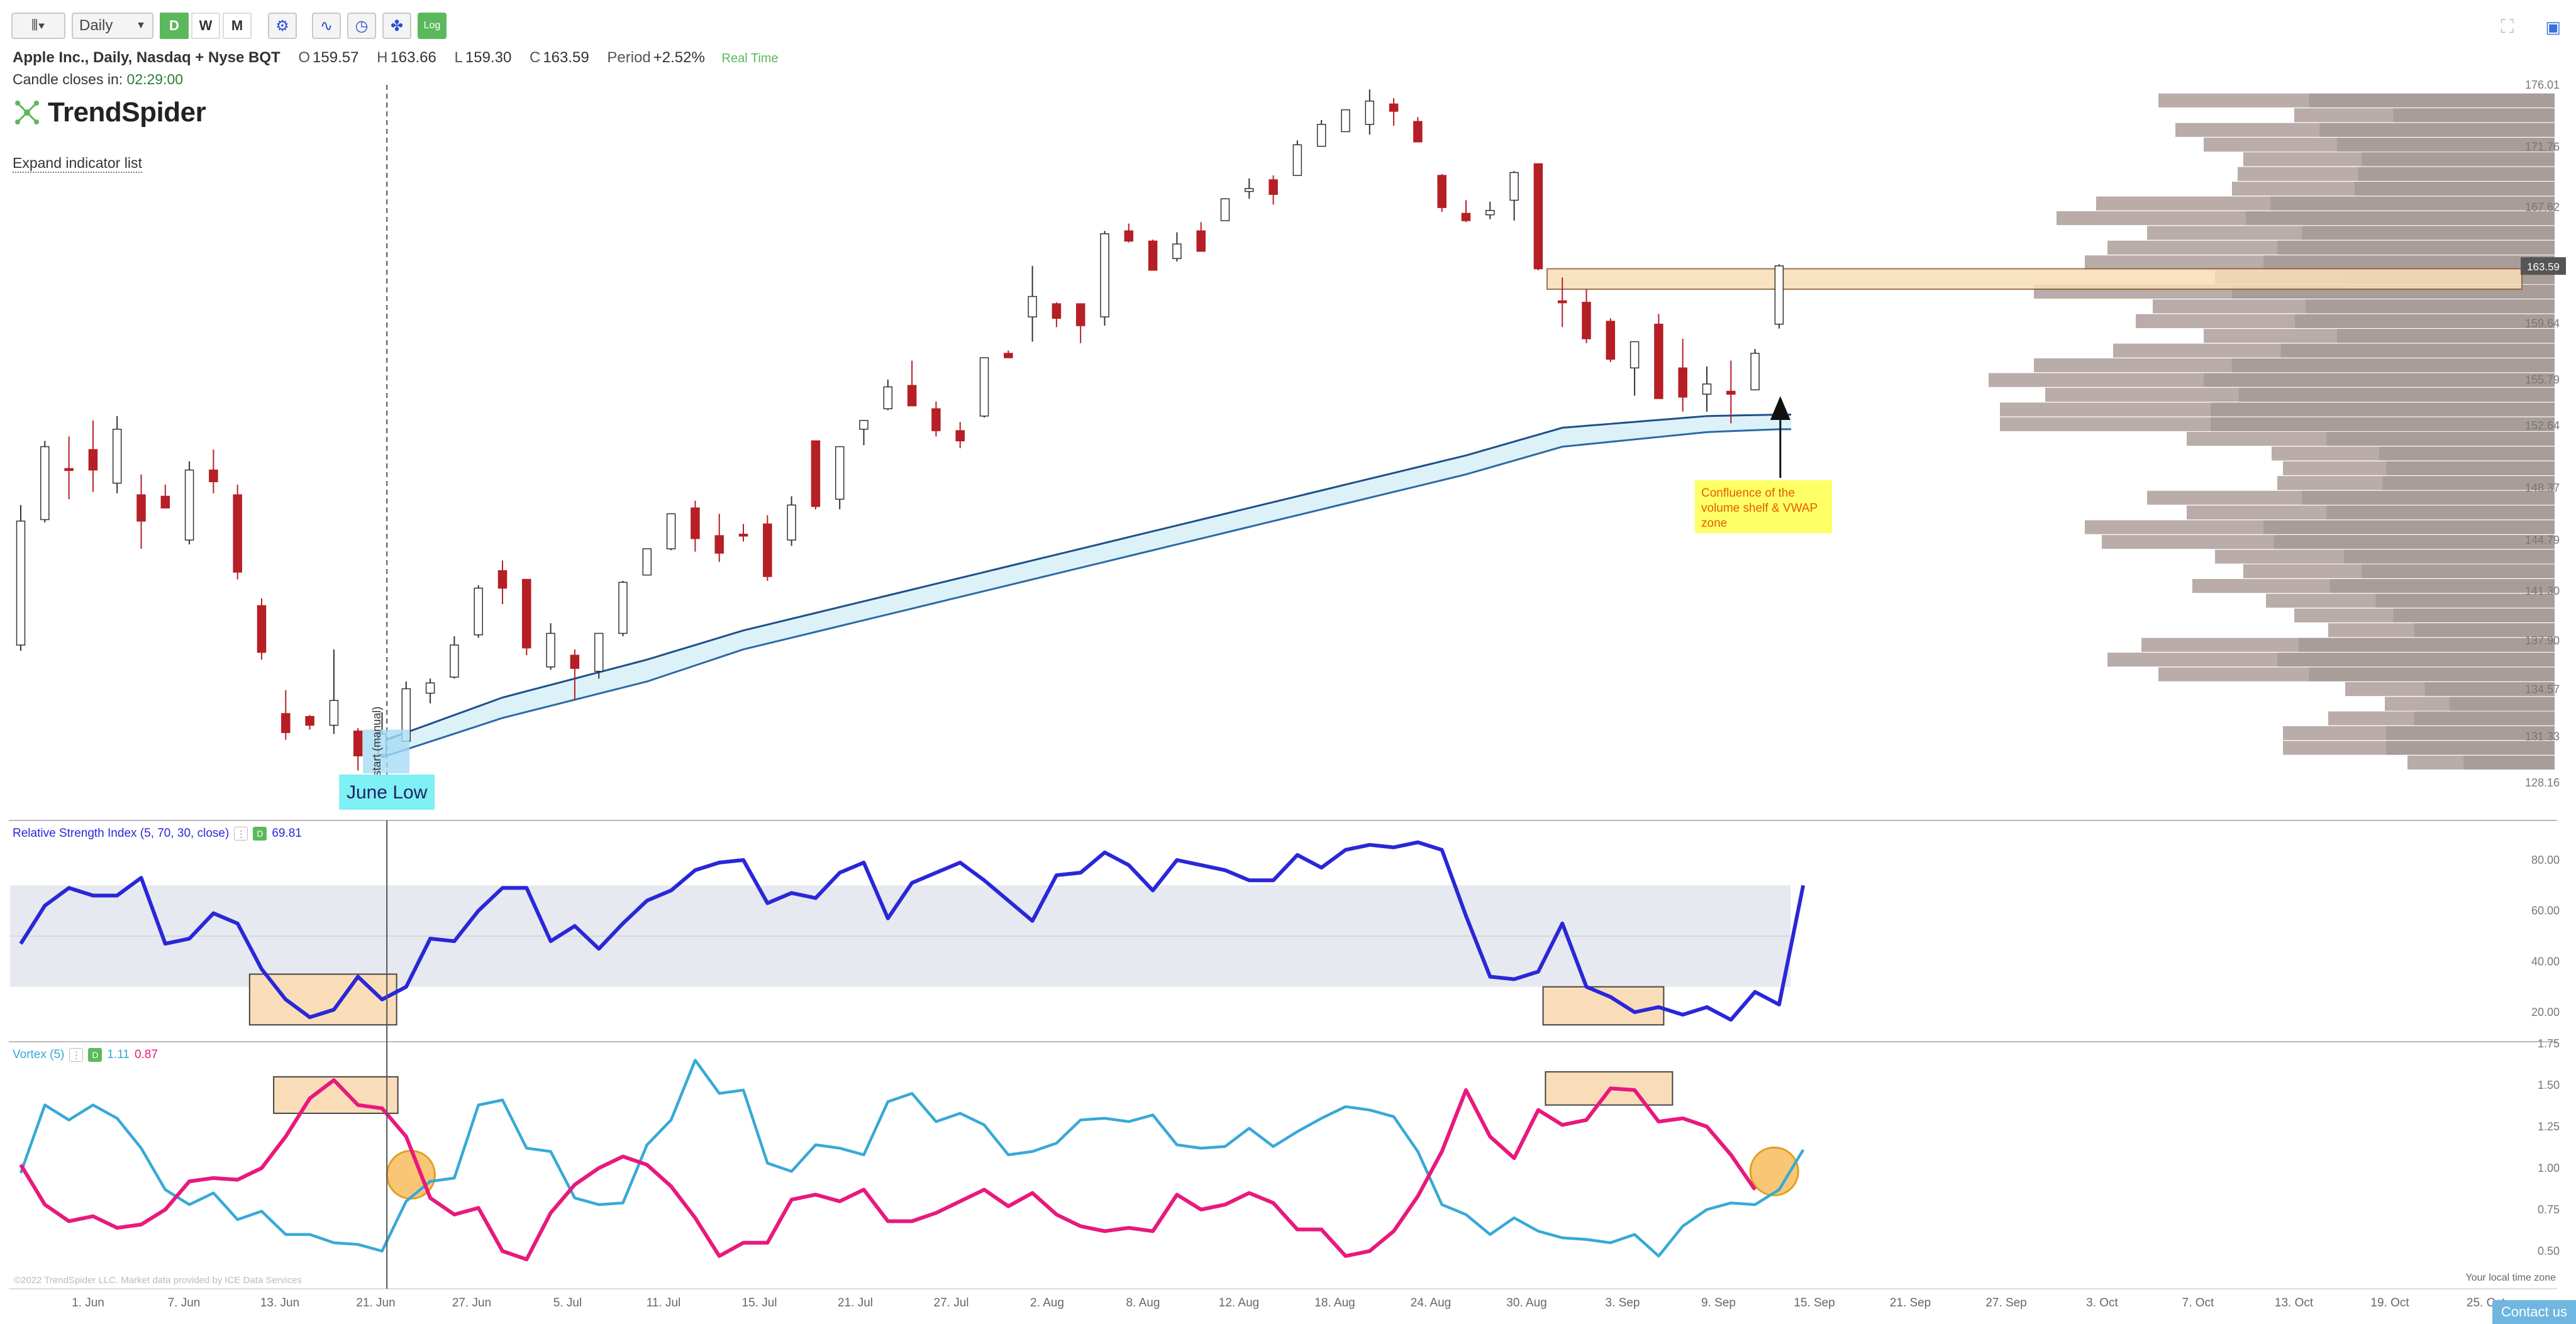  Describe the element at coordinates (759, 1303) in the screenshot. I see `x-axis-tick: 15. Jul` at that location.